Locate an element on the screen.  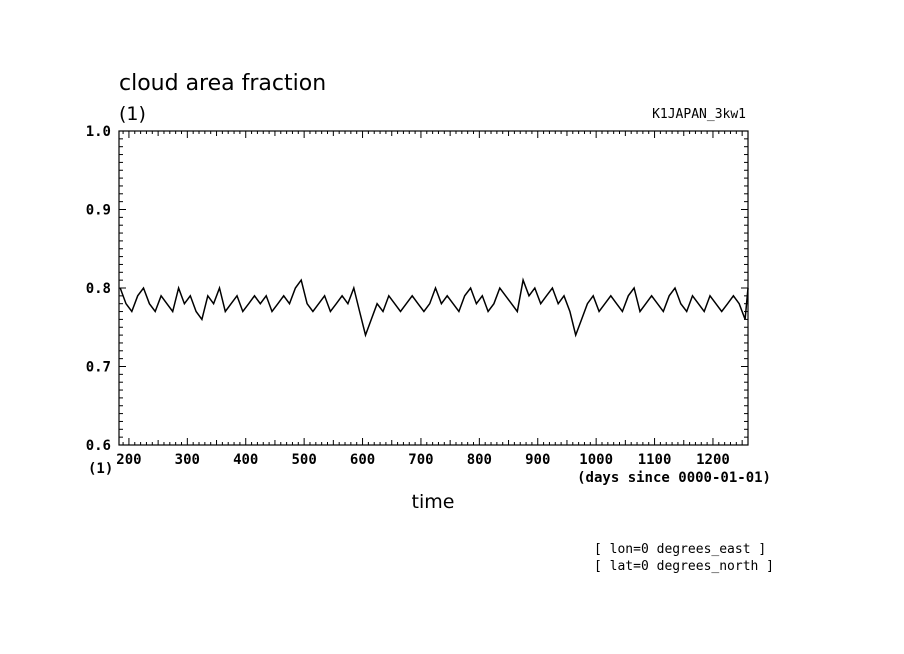
y-axis-unit-label: (1) is located at coordinates (132, 114).